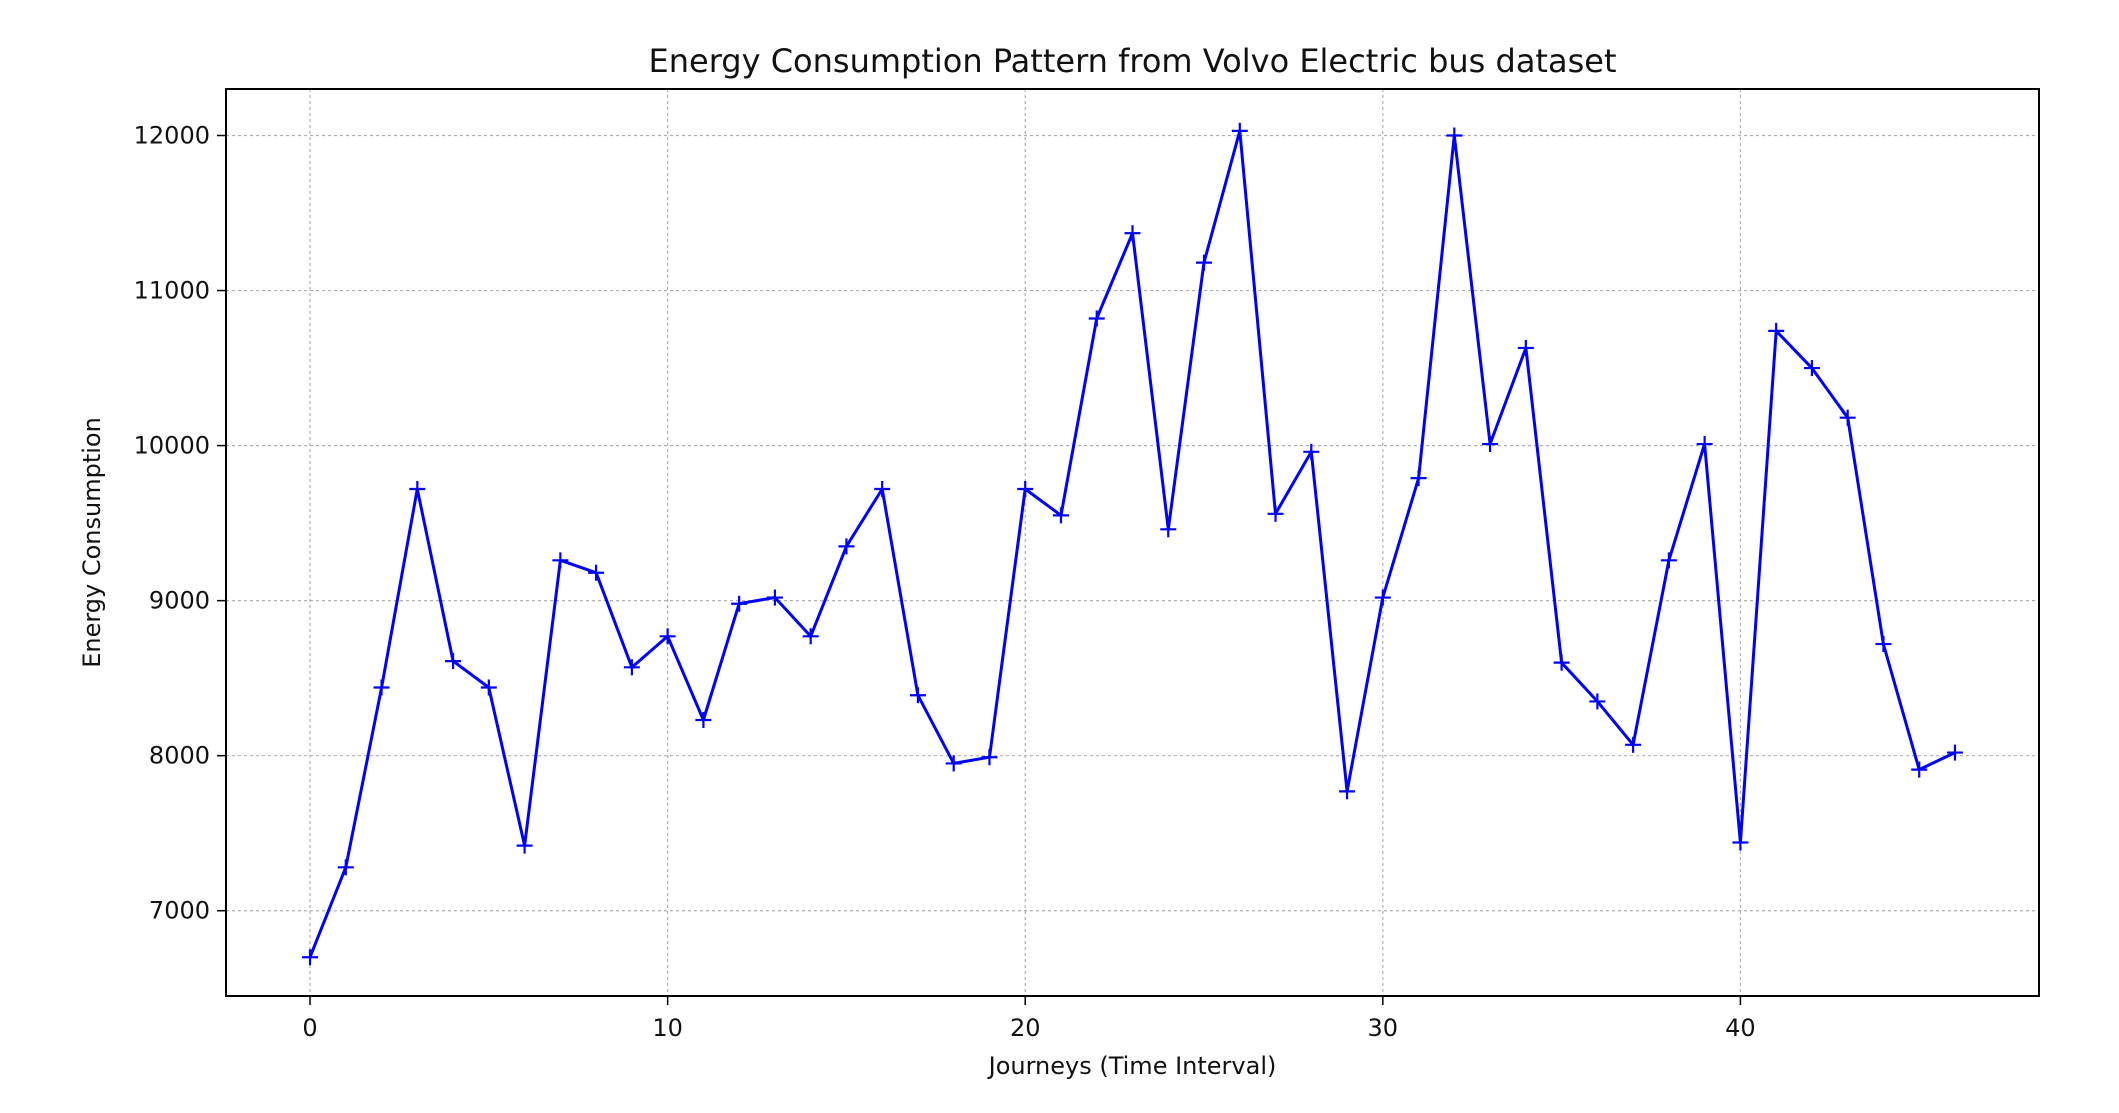 The width and height of the screenshot is (2119, 1113). I want to click on y-tick-label: 7000, so click(179, 911).